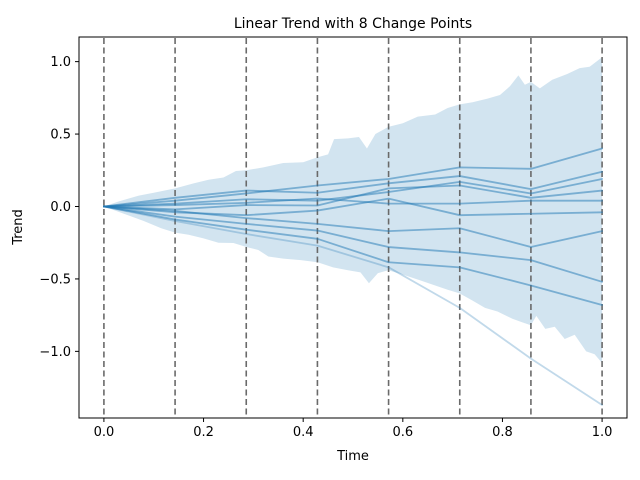 The height and width of the screenshot is (480, 640). Describe the element at coordinates (18, 227) in the screenshot. I see `y-axis-label: Trend` at that location.